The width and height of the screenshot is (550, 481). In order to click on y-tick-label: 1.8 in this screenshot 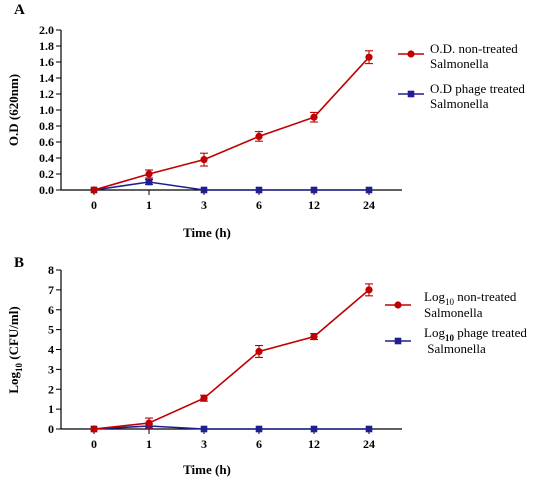, I will do `click(46, 46)`.